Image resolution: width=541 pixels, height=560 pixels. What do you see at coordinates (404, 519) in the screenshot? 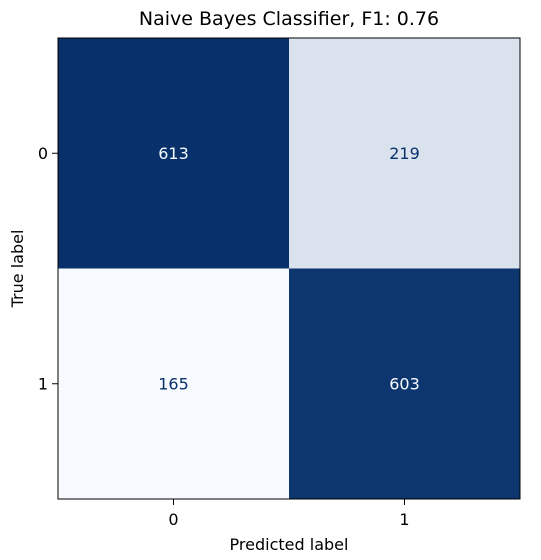
I see `x-tick-label: 1` at bounding box center [404, 519].